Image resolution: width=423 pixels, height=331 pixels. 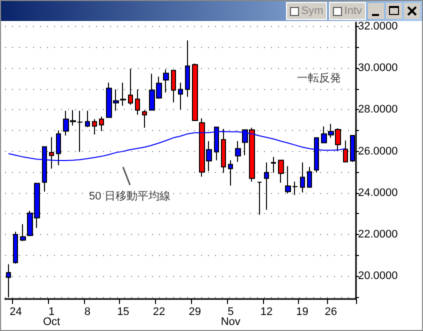 What do you see at coordinates (194, 312) in the screenshot?
I see `x-tick-label: 29` at bounding box center [194, 312].